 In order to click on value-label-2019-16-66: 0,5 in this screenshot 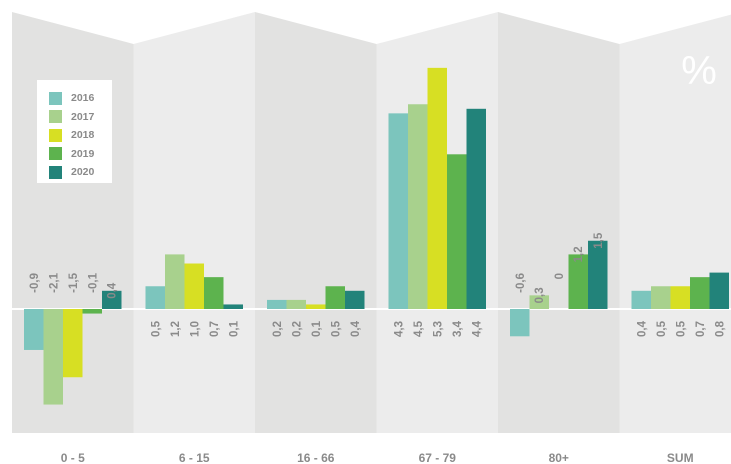, I will do `click(336, 328)`.